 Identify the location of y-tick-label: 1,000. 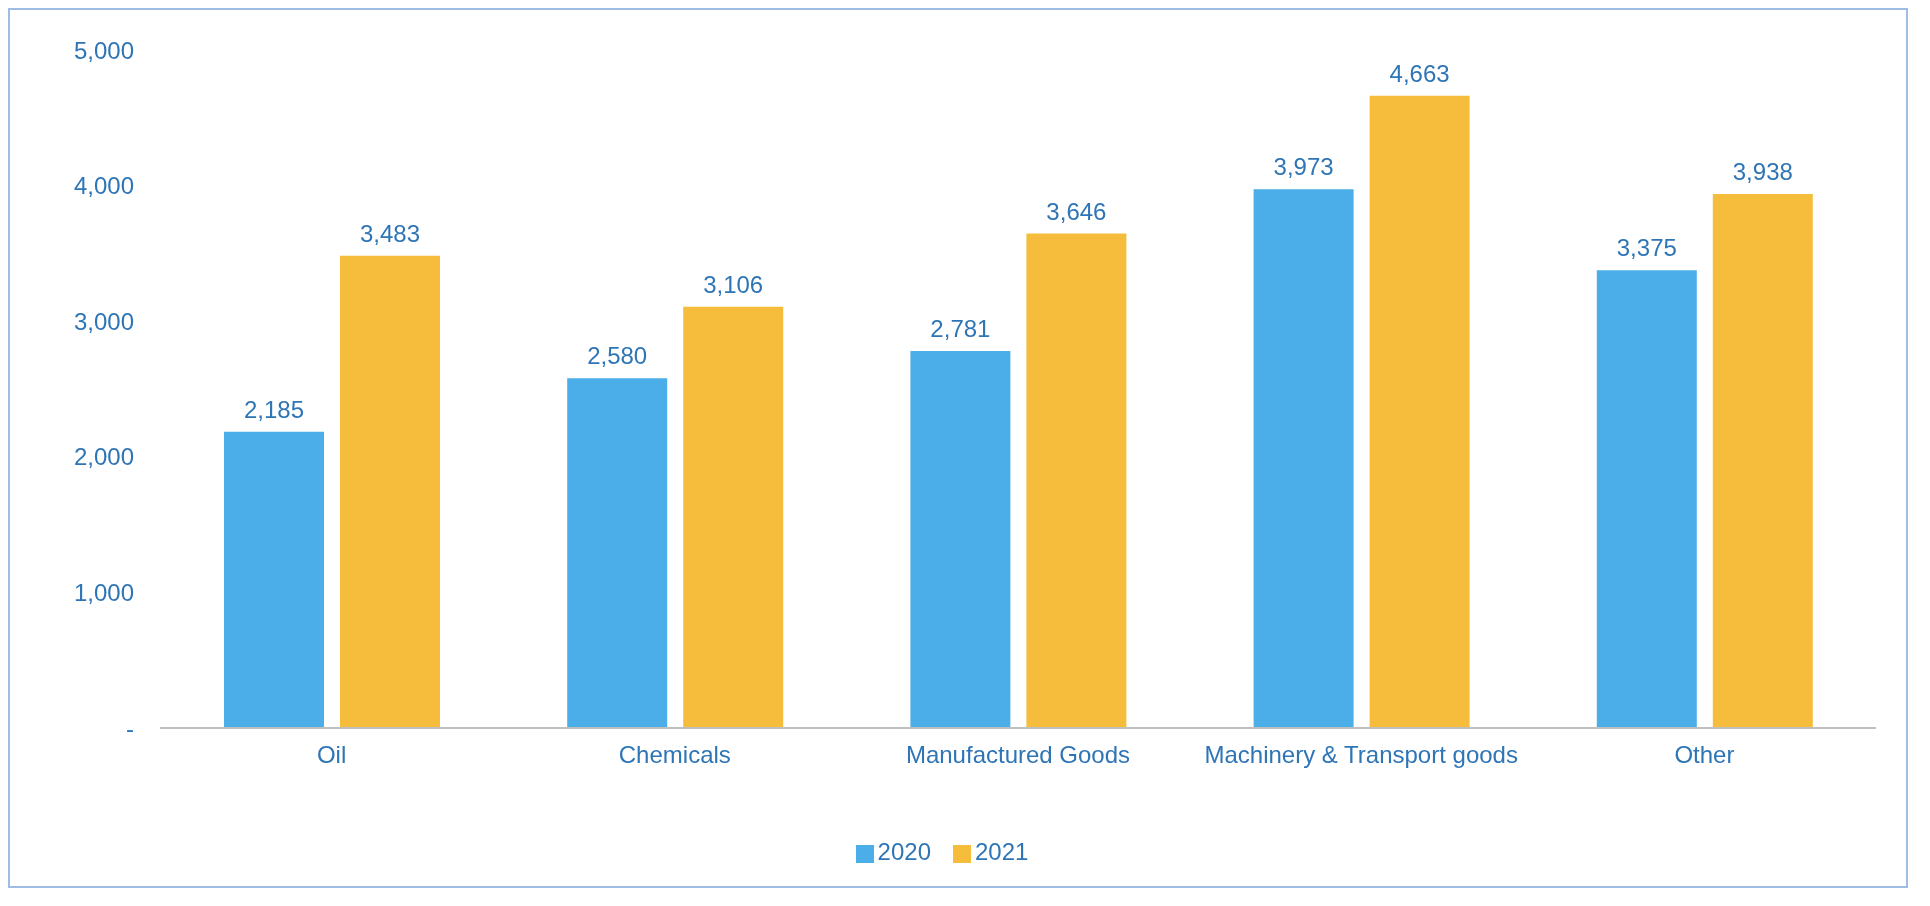
(103, 592).